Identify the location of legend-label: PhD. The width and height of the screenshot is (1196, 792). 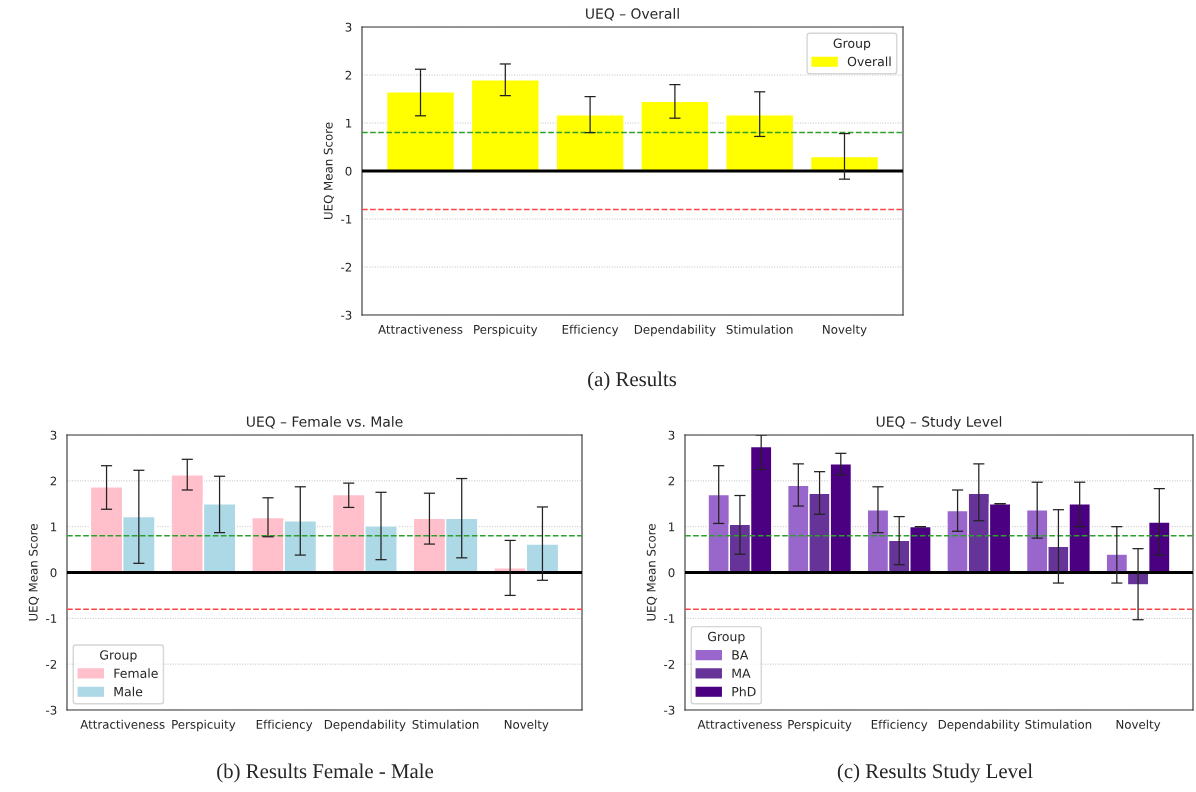
(744, 691).